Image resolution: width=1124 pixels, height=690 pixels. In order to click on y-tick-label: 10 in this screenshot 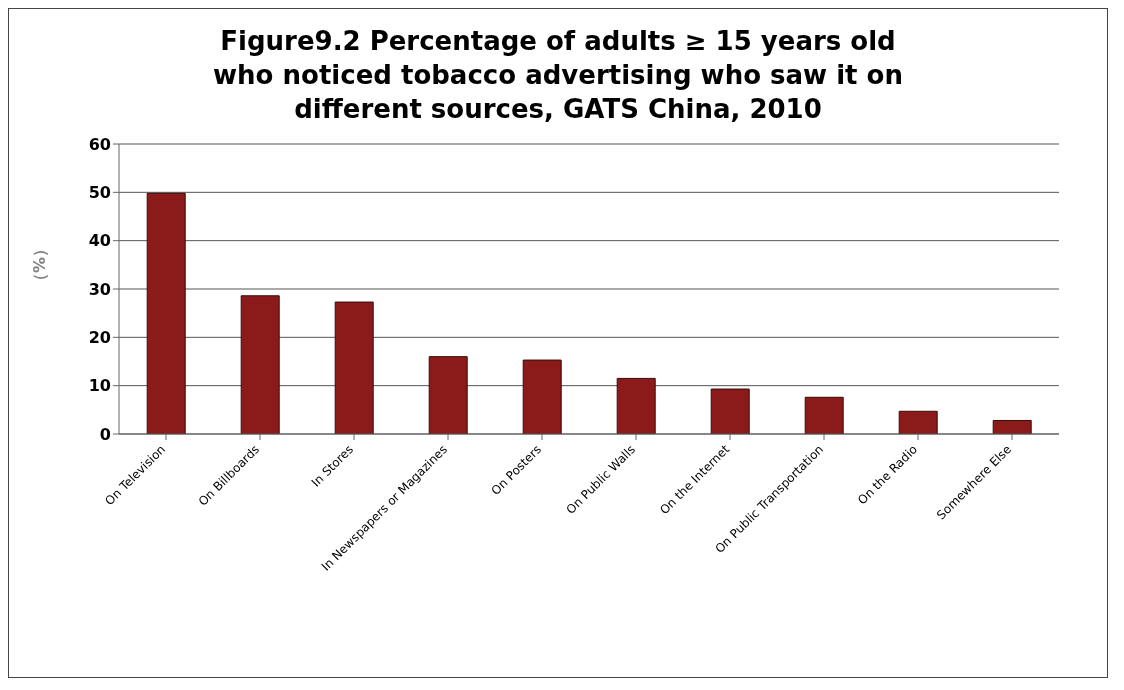, I will do `click(99, 386)`.